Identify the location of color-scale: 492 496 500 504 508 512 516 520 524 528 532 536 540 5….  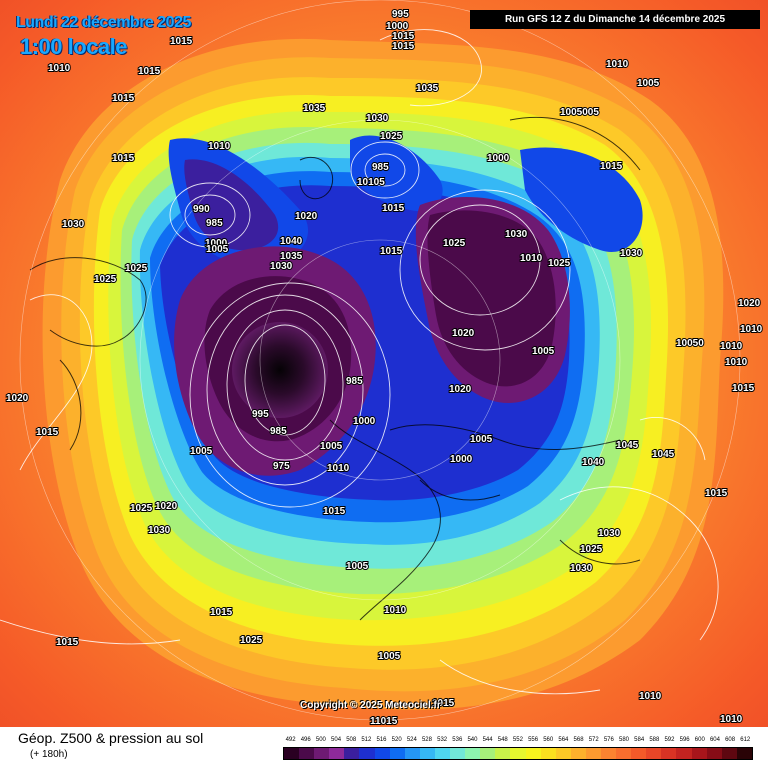
(518, 750).